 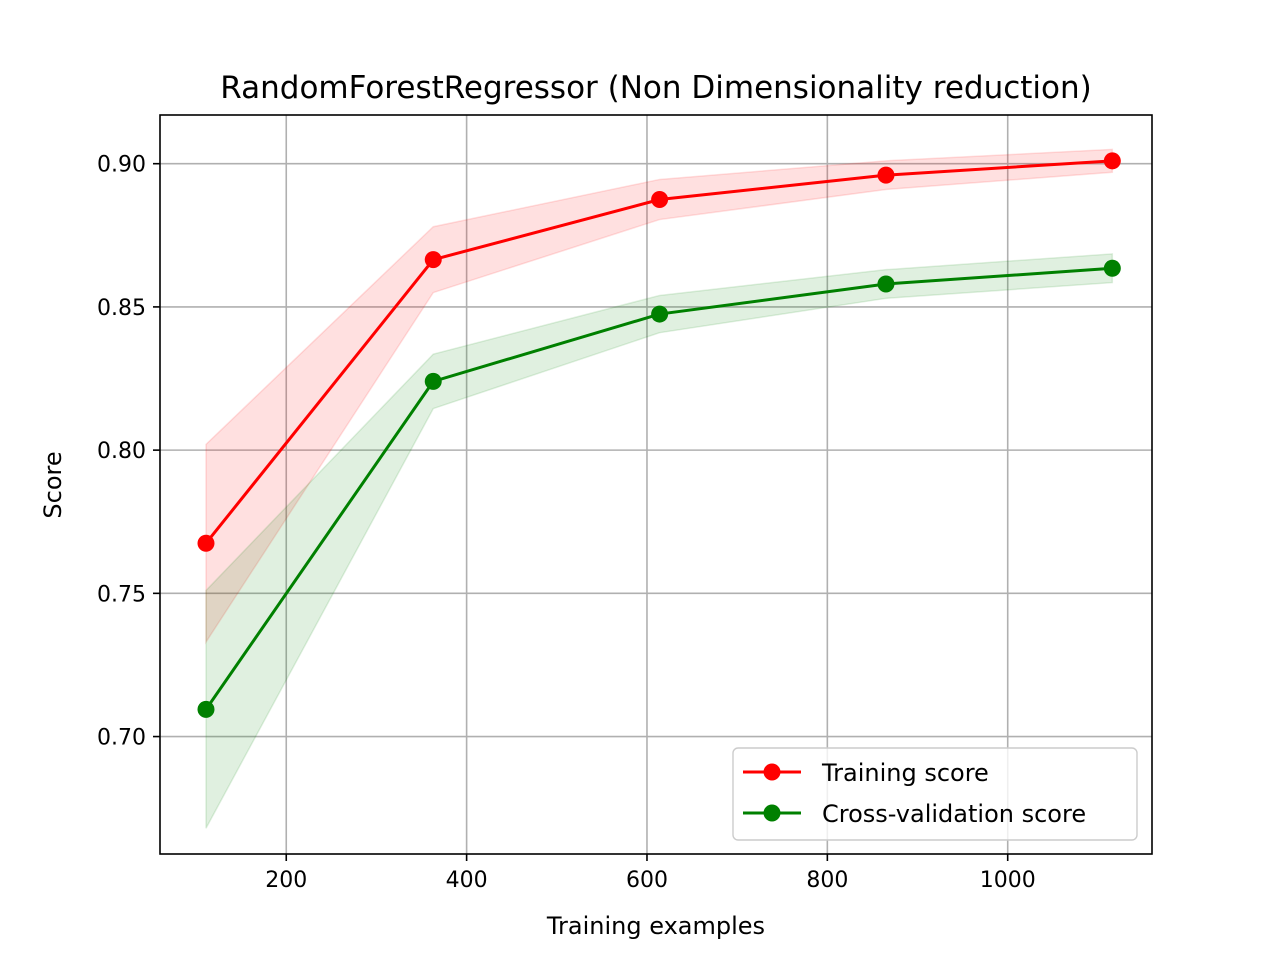 What do you see at coordinates (827, 880) in the screenshot?
I see `x-tick-label: 800` at bounding box center [827, 880].